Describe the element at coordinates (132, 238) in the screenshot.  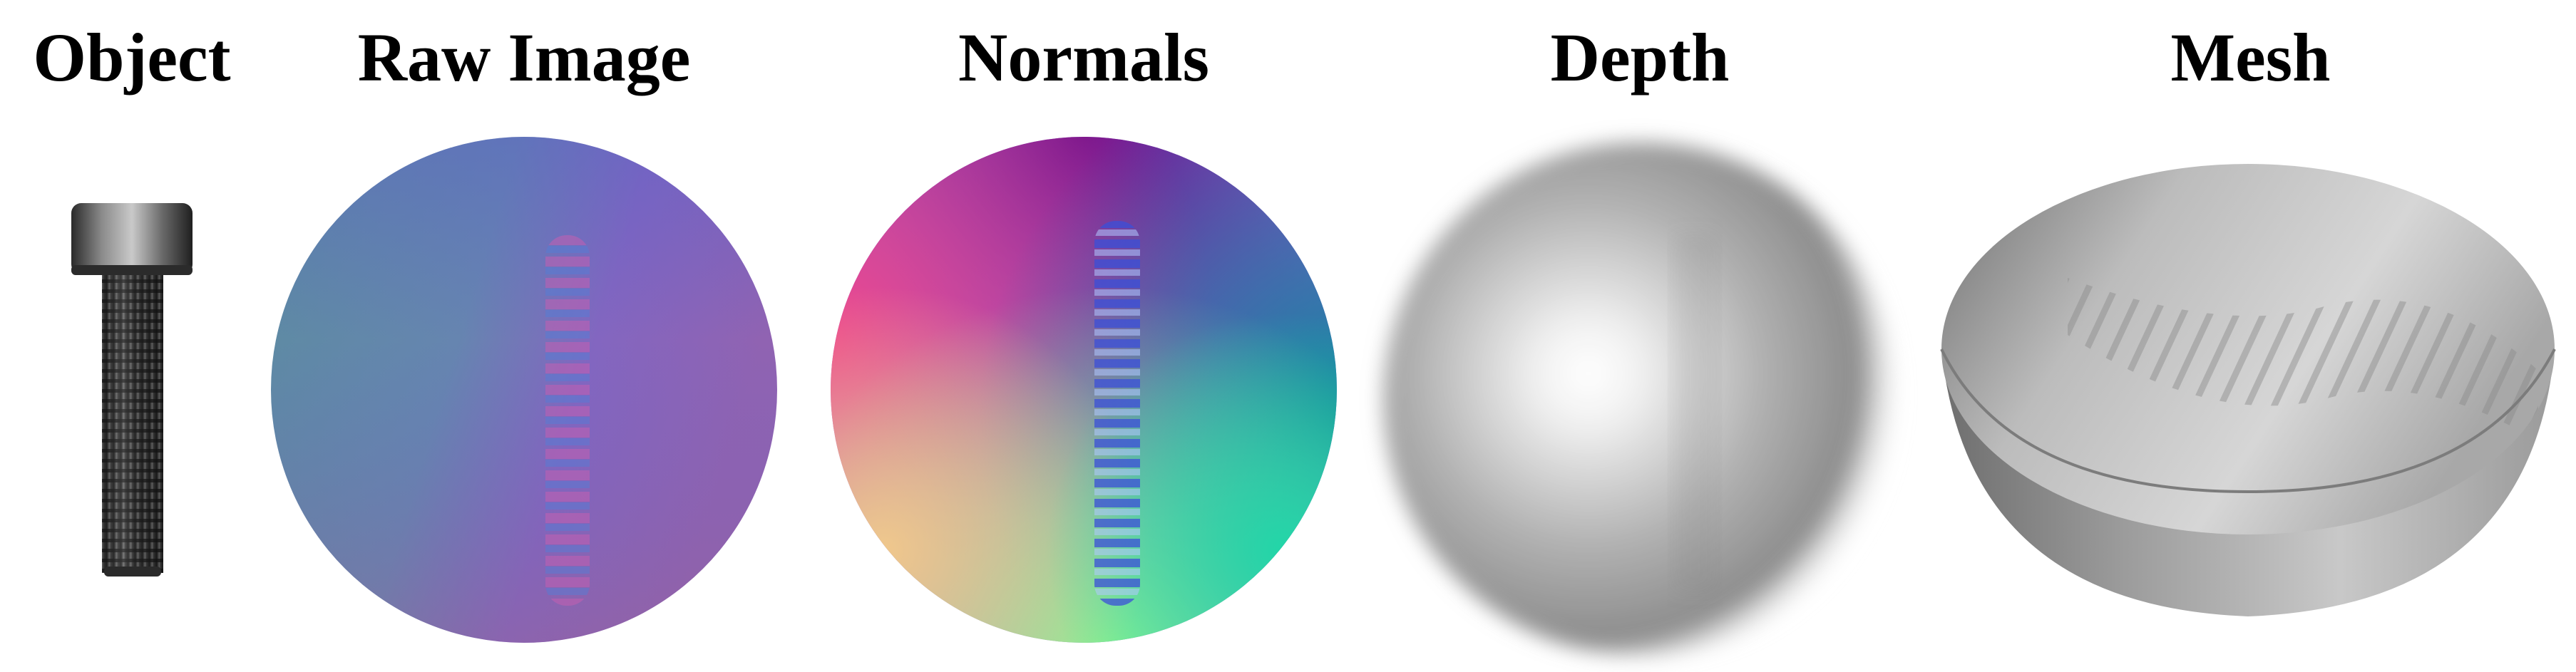
I see `screw-head` at that location.